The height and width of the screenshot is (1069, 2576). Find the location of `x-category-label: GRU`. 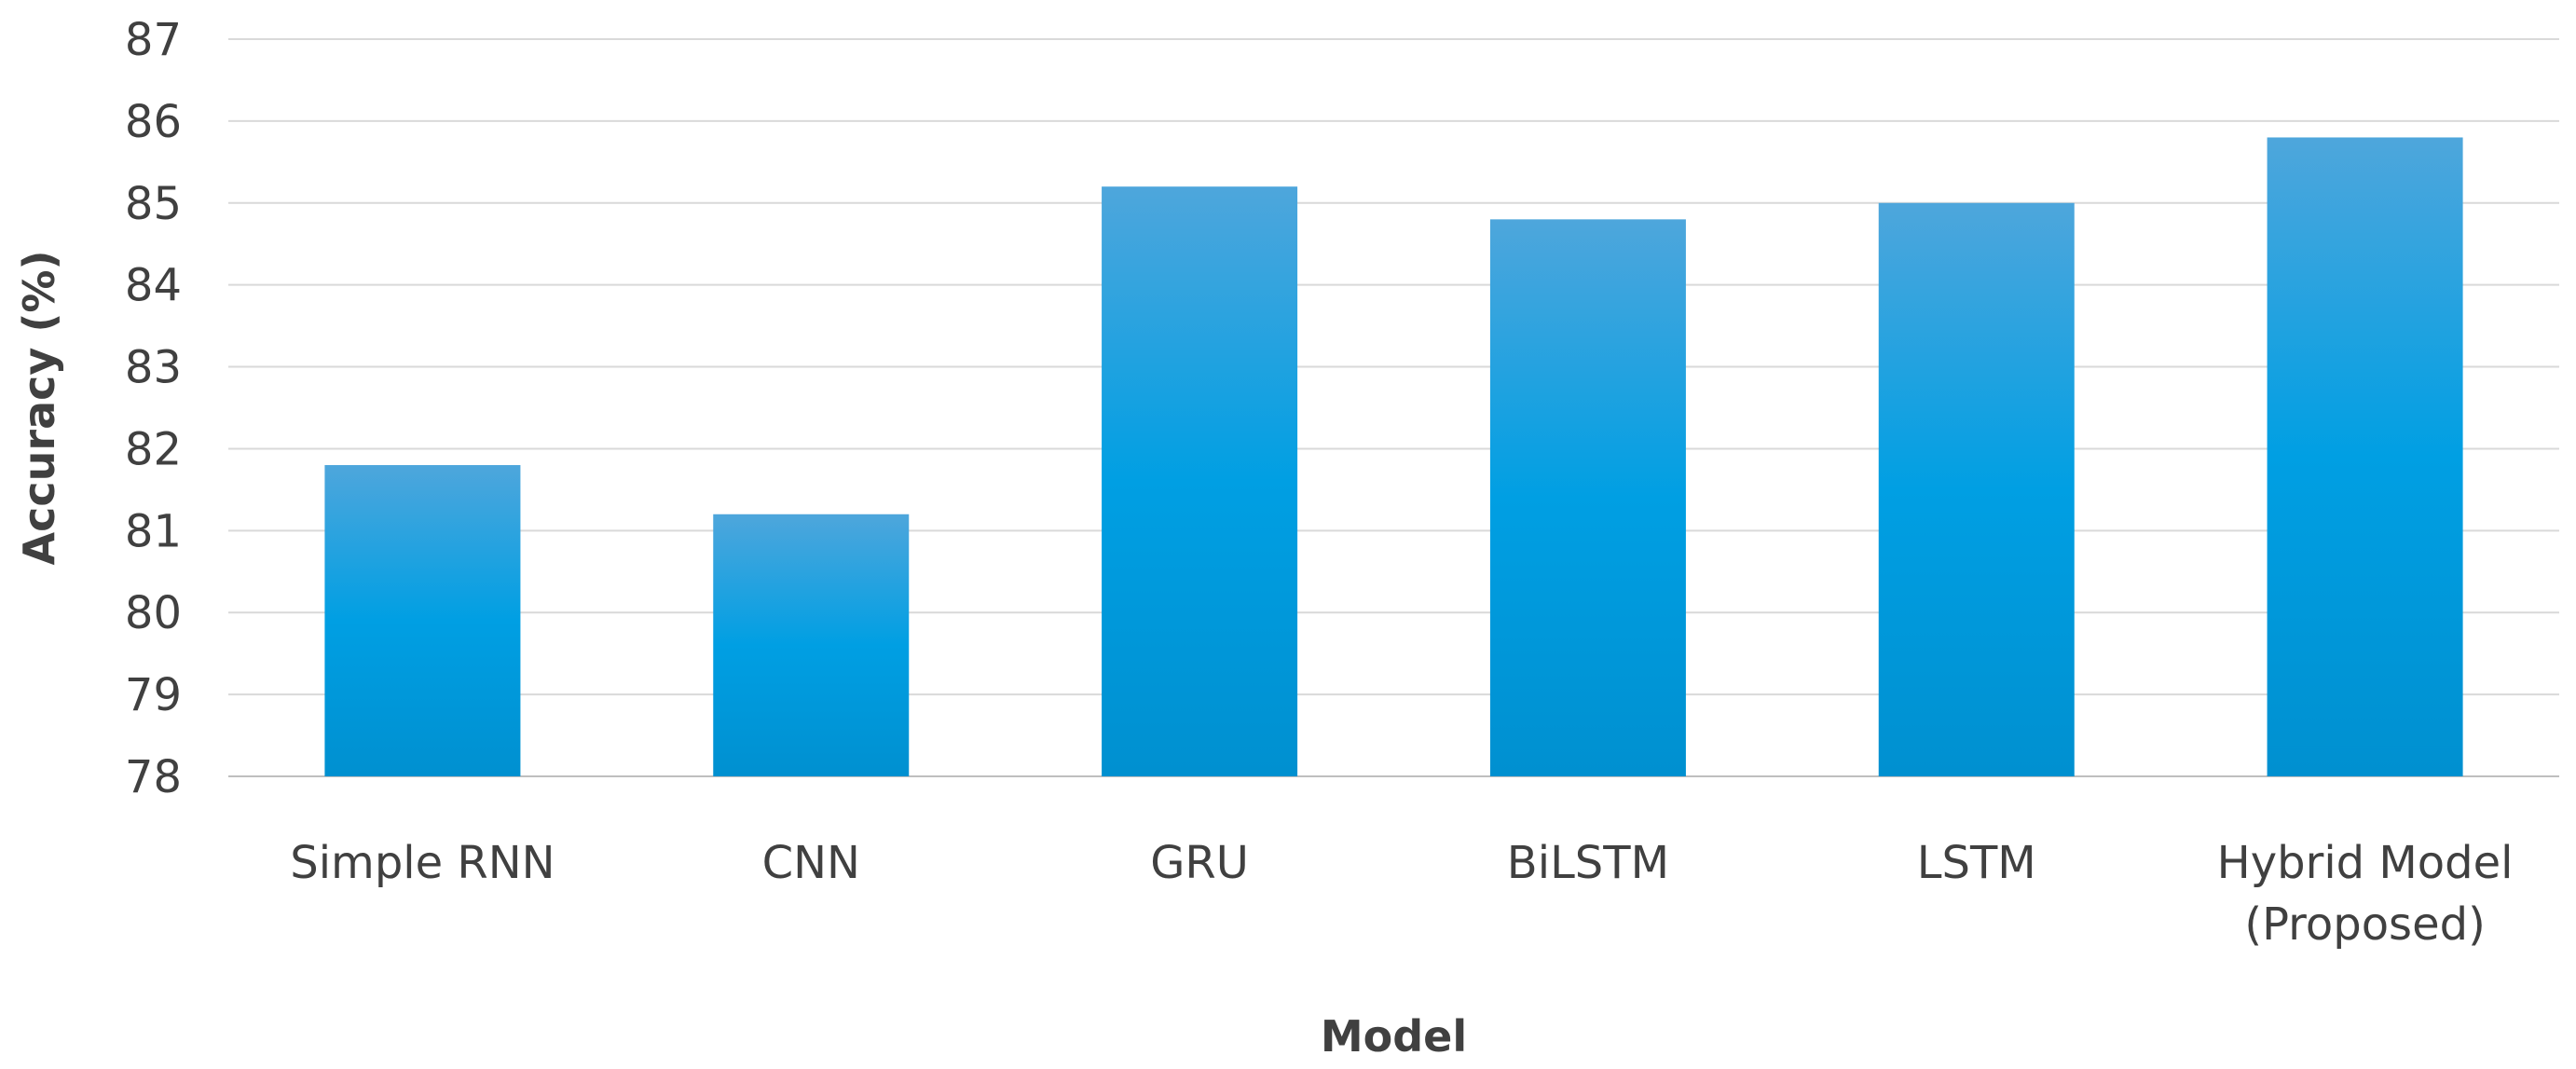

x-category-label: GRU is located at coordinates (1199, 863).